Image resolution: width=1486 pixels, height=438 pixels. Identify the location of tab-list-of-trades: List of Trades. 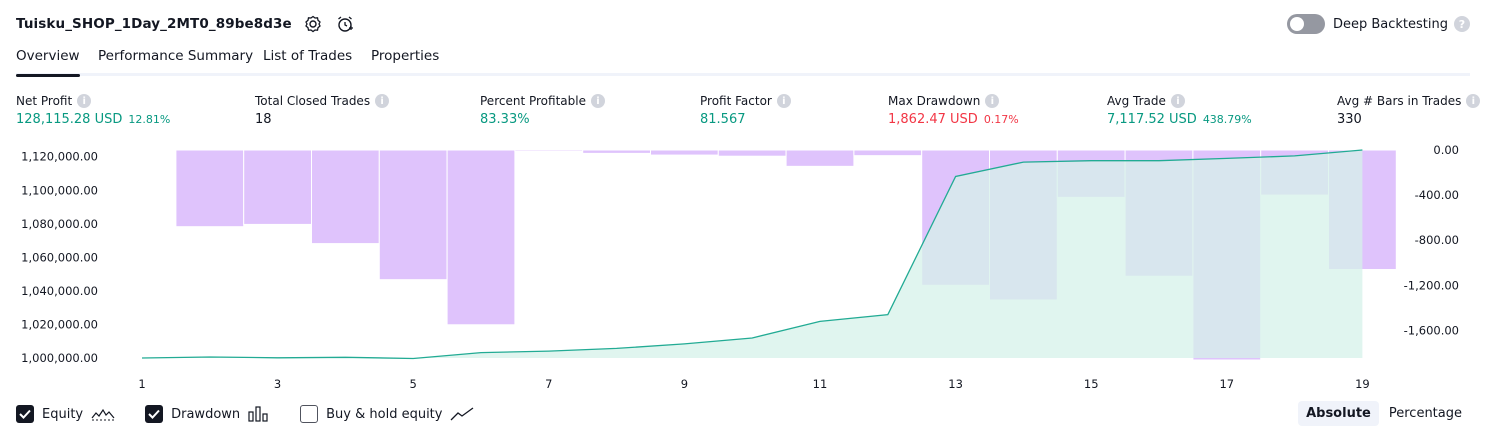
(308, 56).